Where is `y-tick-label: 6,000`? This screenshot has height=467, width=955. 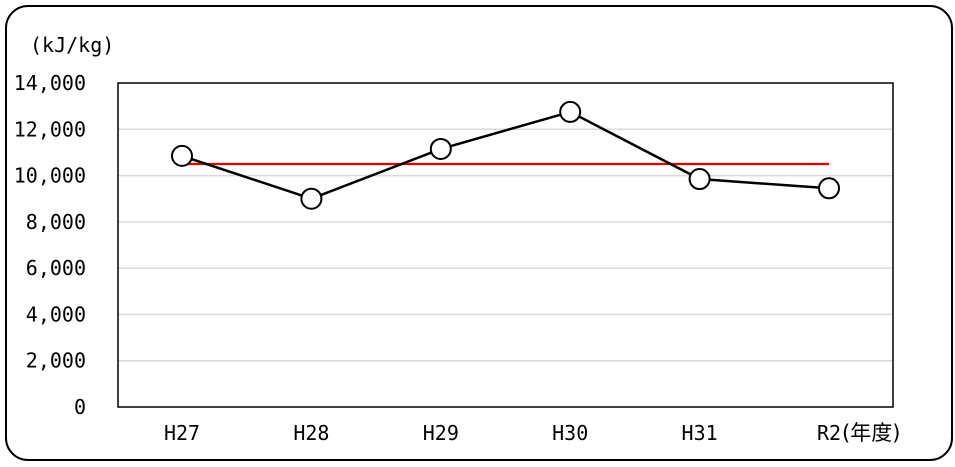 y-tick-label: 6,000 is located at coordinates (56, 268).